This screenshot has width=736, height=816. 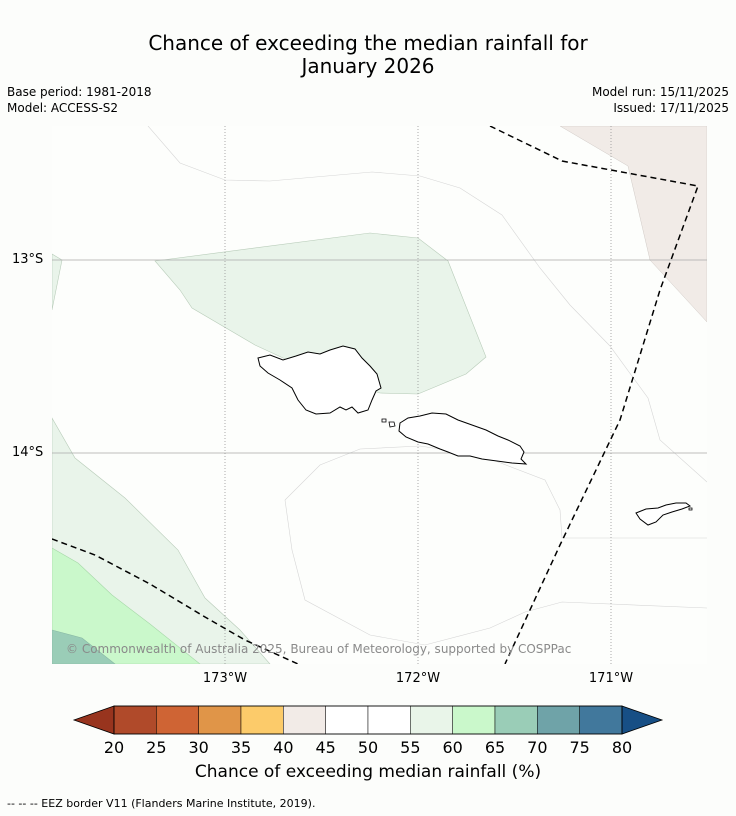 I want to click on colorbar-tick-label: 45, so click(x=325, y=747).